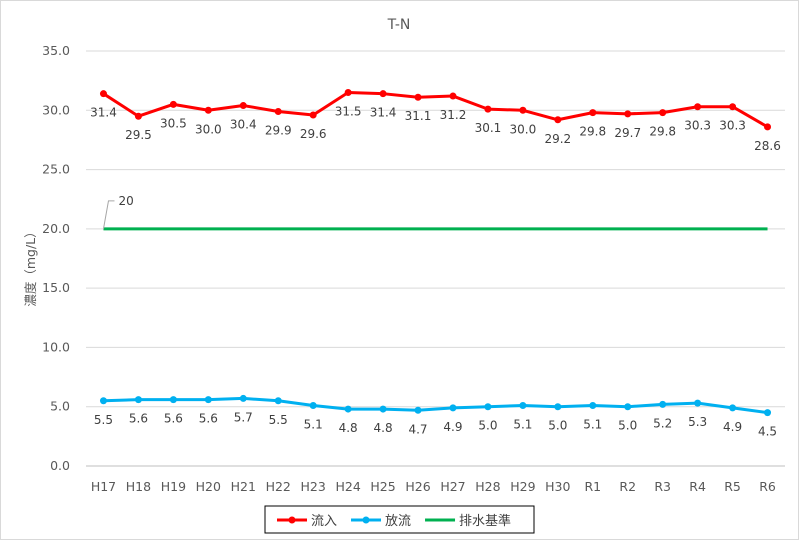 The width and height of the screenshot is (799, 540). I want to click on x-tick-label: H22, so click(278, 486).